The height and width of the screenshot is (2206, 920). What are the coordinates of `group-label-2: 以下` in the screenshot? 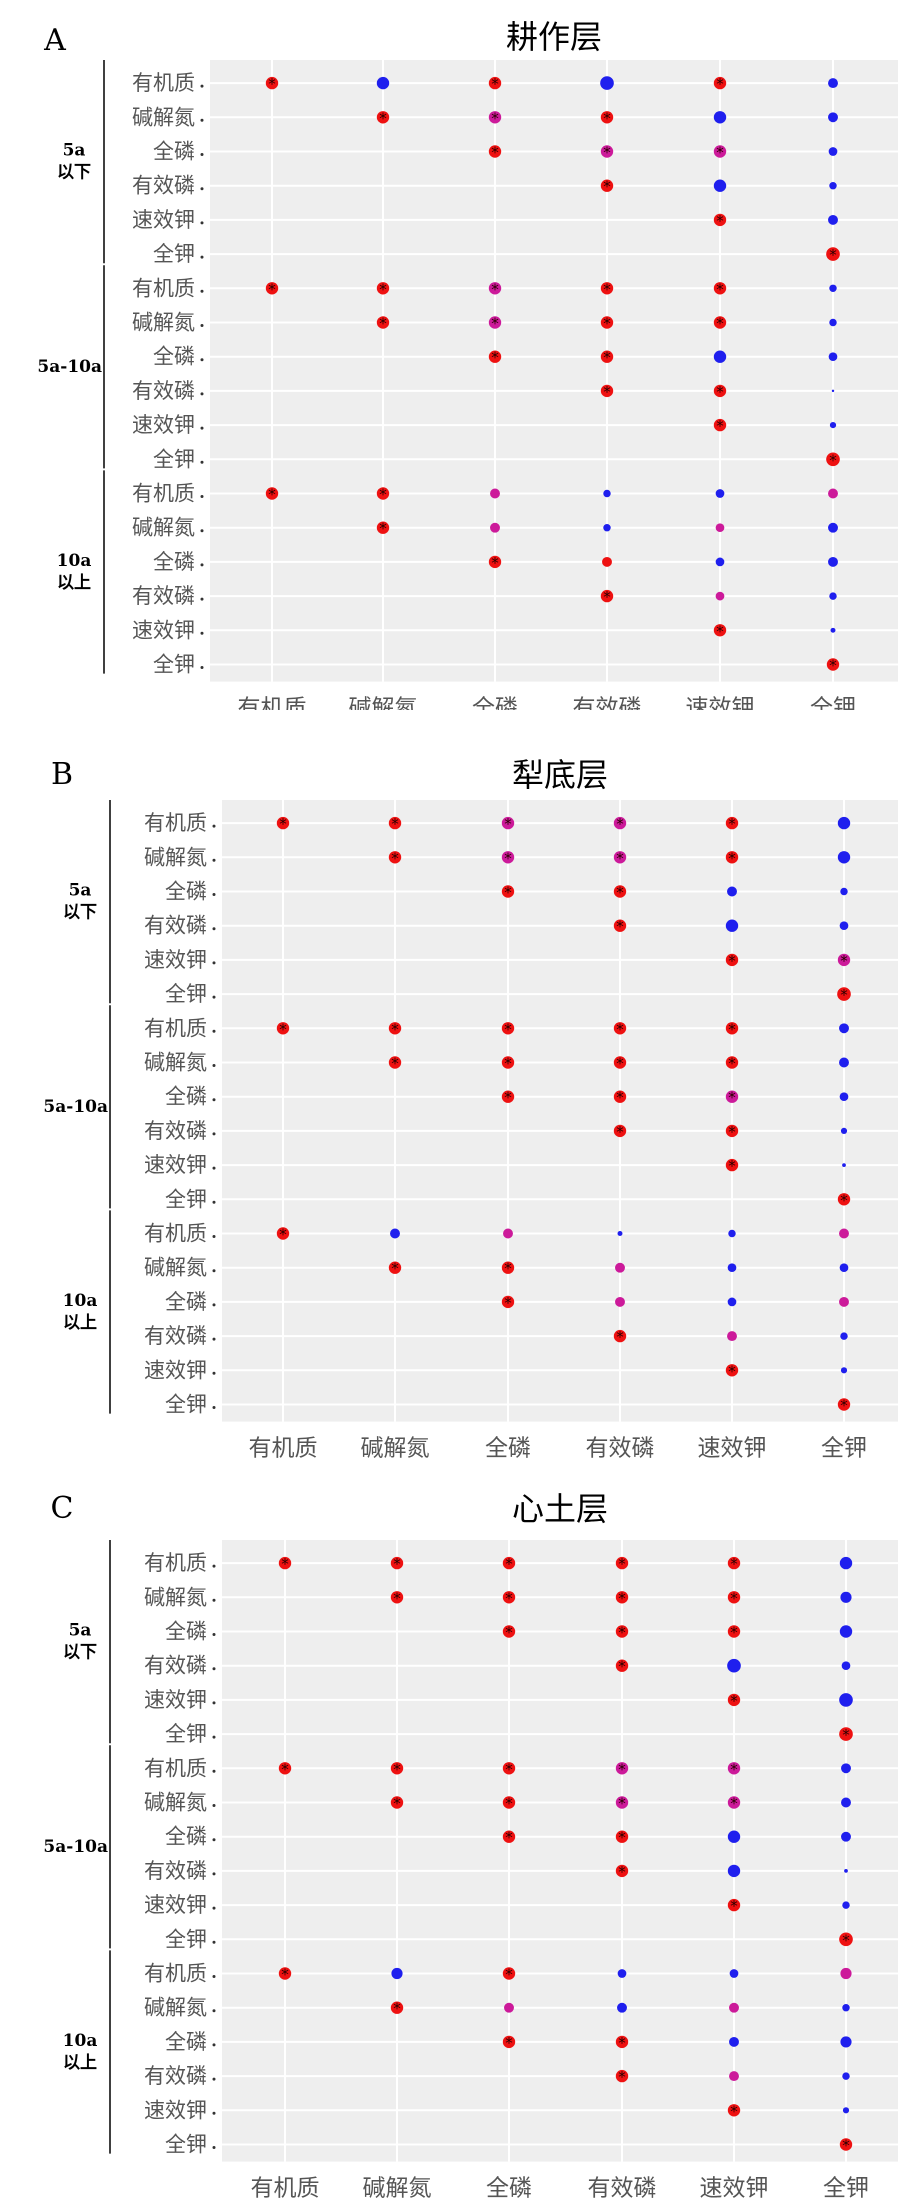 It's located at (80, 913).